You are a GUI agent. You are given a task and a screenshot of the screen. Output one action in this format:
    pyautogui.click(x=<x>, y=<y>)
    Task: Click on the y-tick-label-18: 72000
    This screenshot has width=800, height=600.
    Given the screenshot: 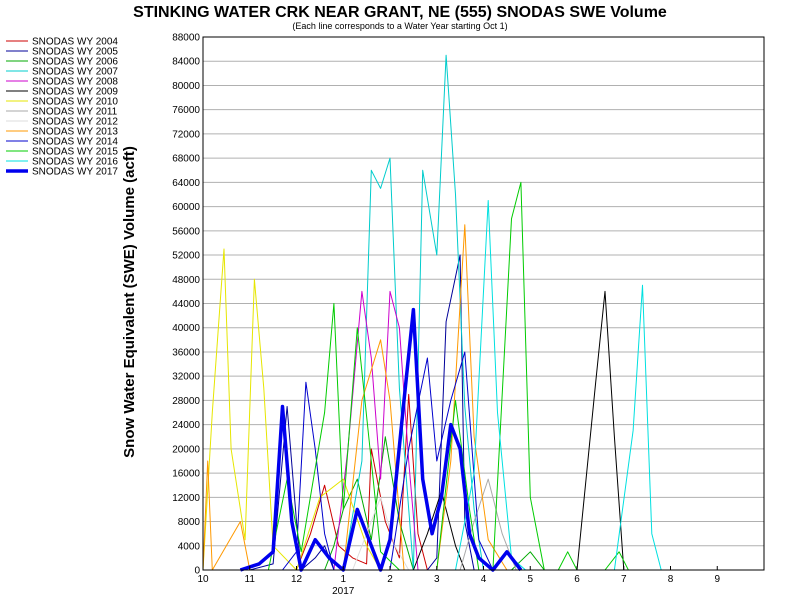 What is the action you would take?
    pyautogui.click(x=186, y=134)
    